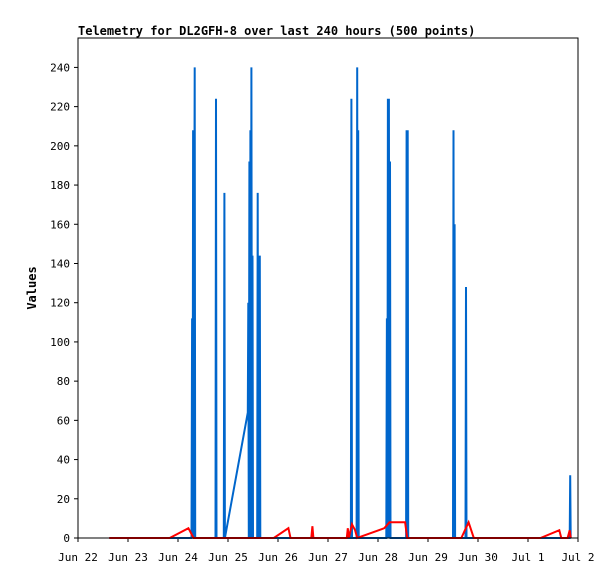 Image resolution: width=615 pixels, height=579 pixels. Describe the element at coordinates (378, 557) in the screenshot. I see `x-tick-label-6: Jun 28` at that location.